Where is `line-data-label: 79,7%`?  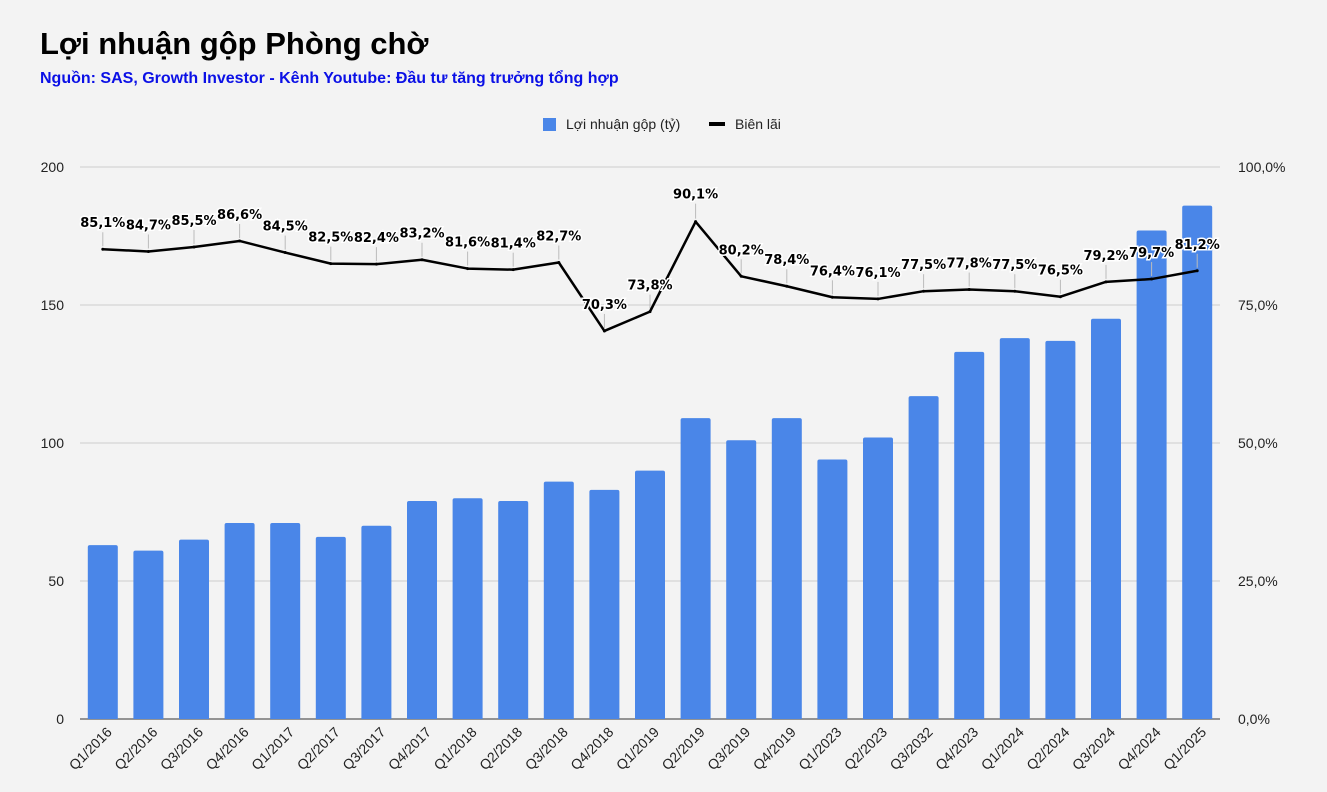
line-data-label: 79,7% is located at coordinates (1151, 253).